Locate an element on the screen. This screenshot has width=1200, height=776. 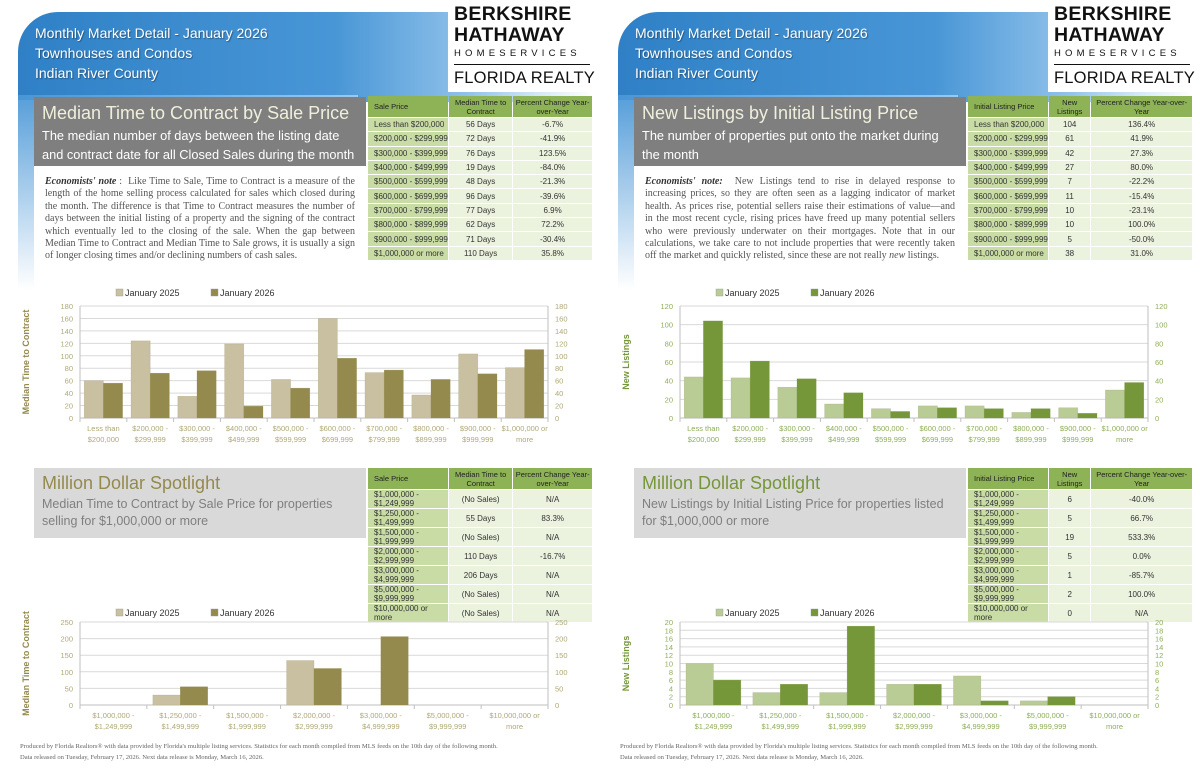
y-tick-label: 50 is located at coordinates (69, 688).